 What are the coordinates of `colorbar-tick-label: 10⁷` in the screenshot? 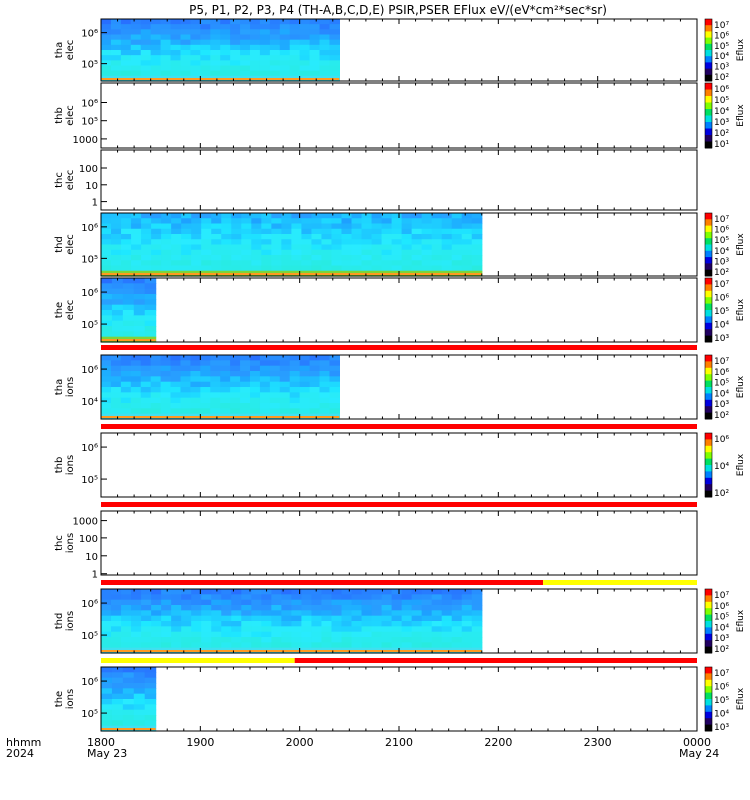 It's located at (721, 26).